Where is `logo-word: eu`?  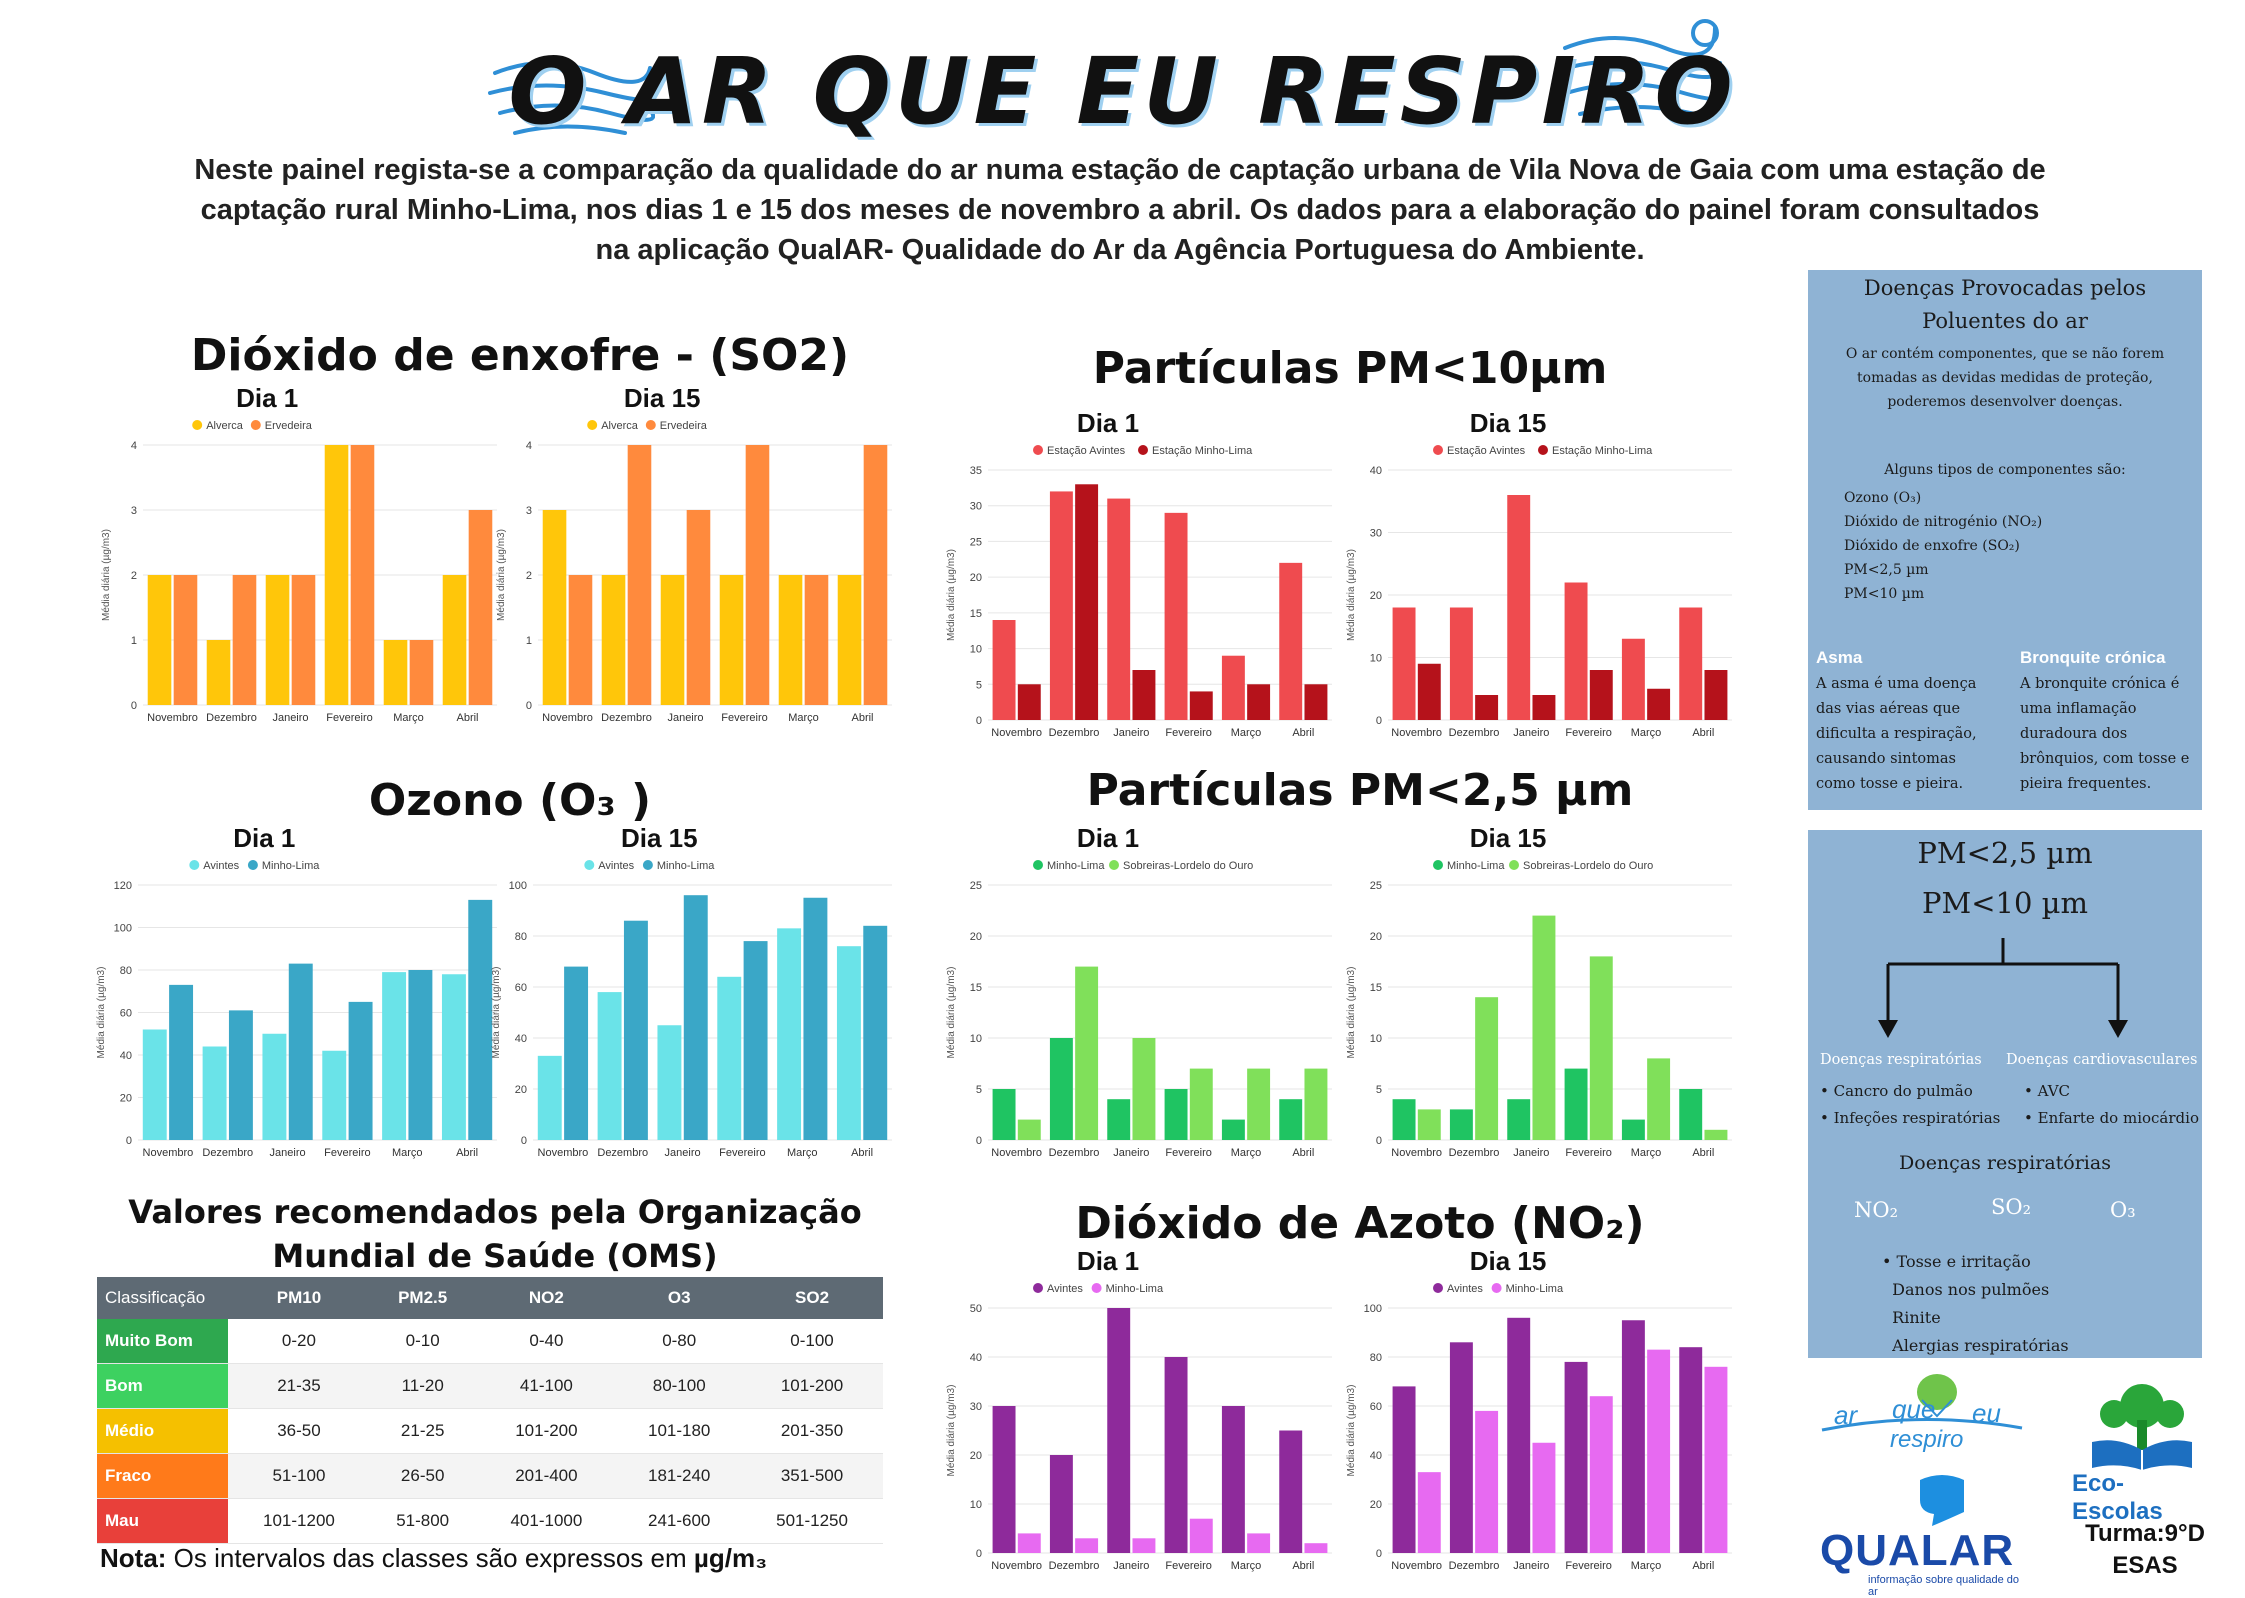
logo-word: eu is located at coordinates (1986, 1413).